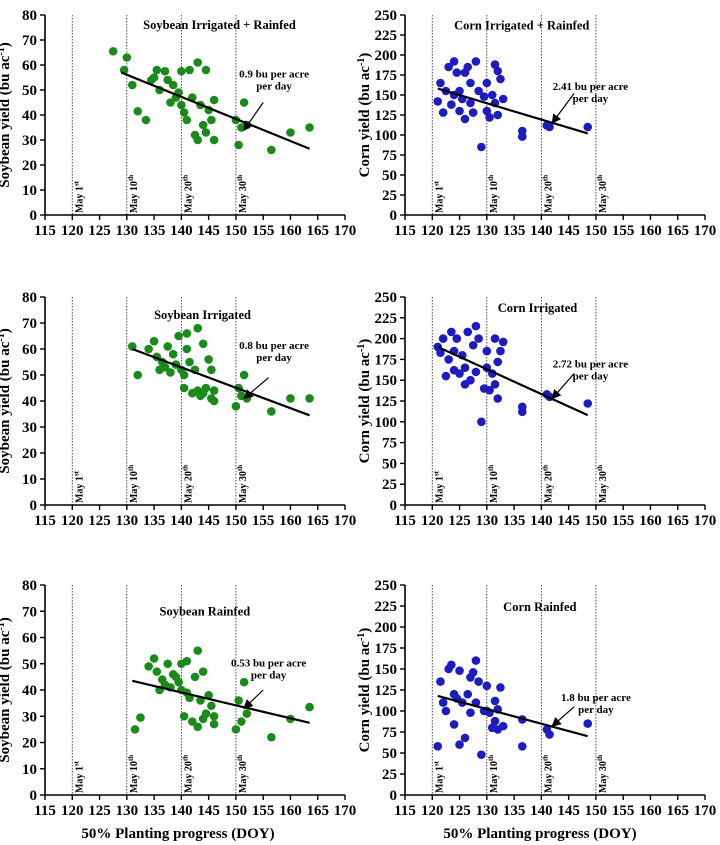 This screenshot has width=720, height=845. I want to click on panel-title: Corn Irrigated, so click(538, 308).